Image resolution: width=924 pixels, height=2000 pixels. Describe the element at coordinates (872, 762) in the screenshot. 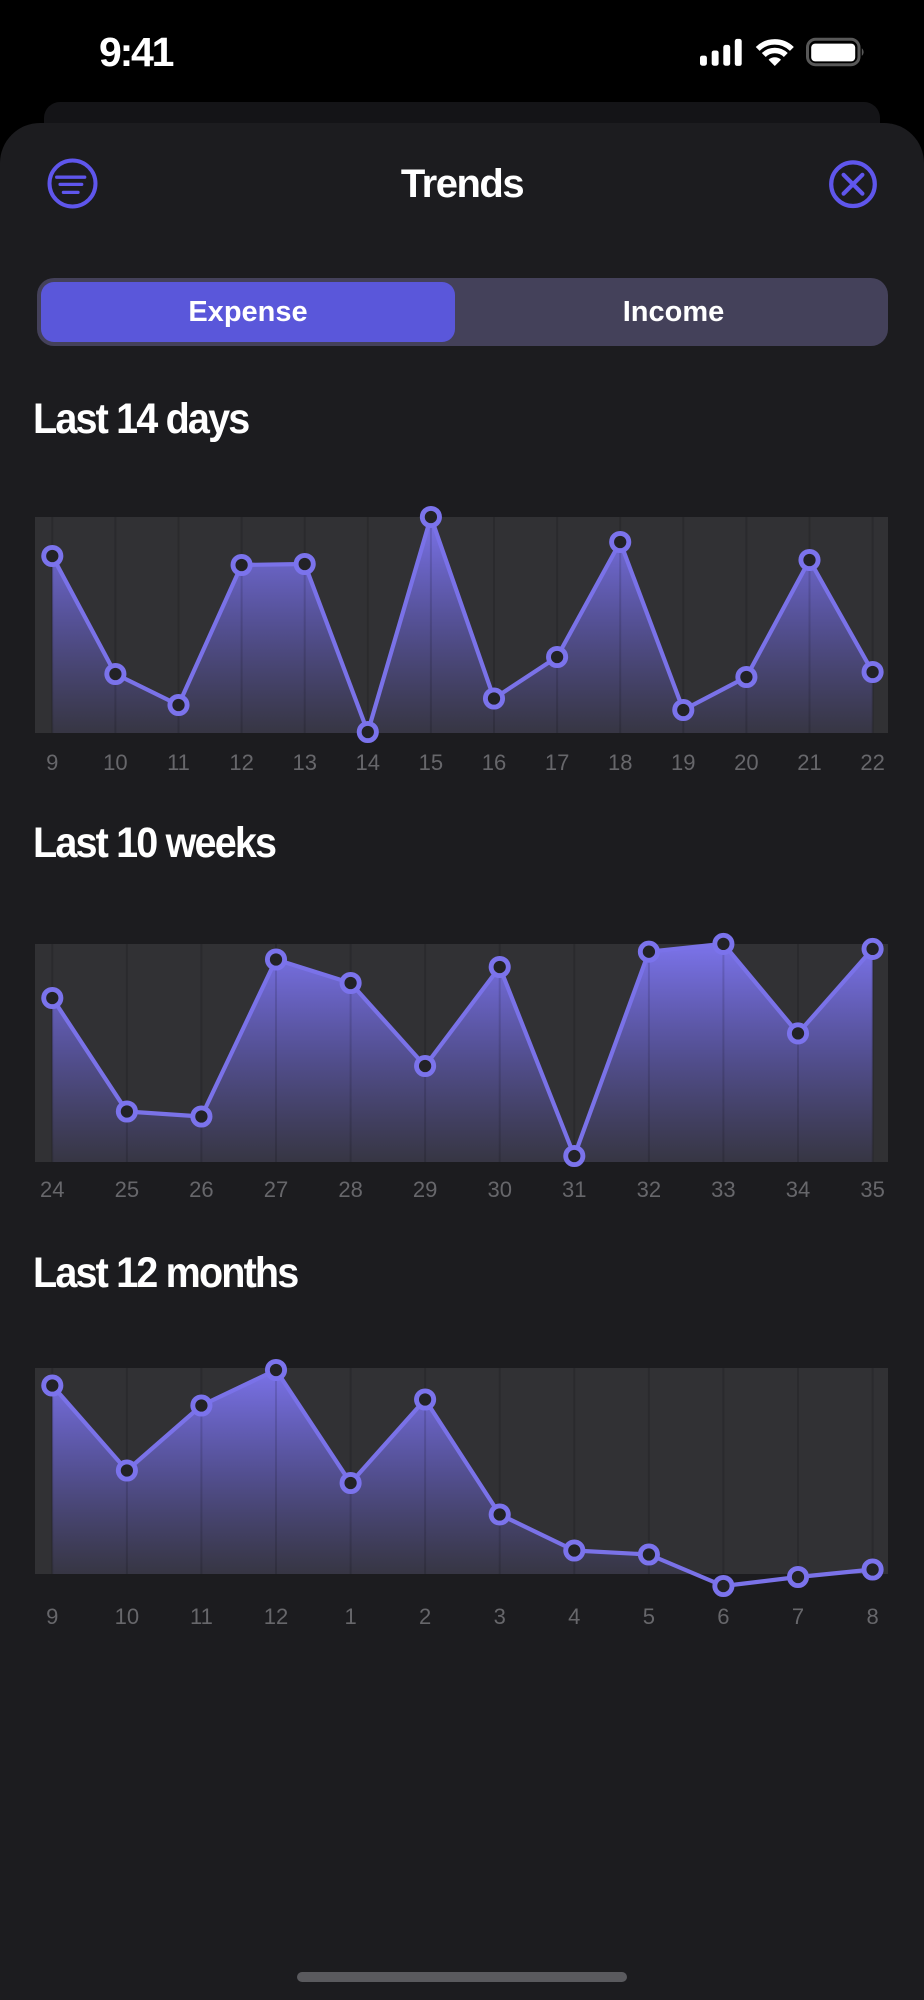

I see `svg-text: 22` at that location.